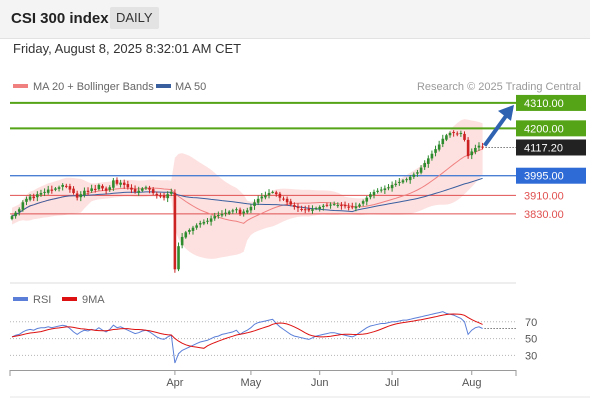  What do you see at coordinates (69, 299) in the screenshot?
I see `ma9-legend-swatch` at bounding box center [69, 299].